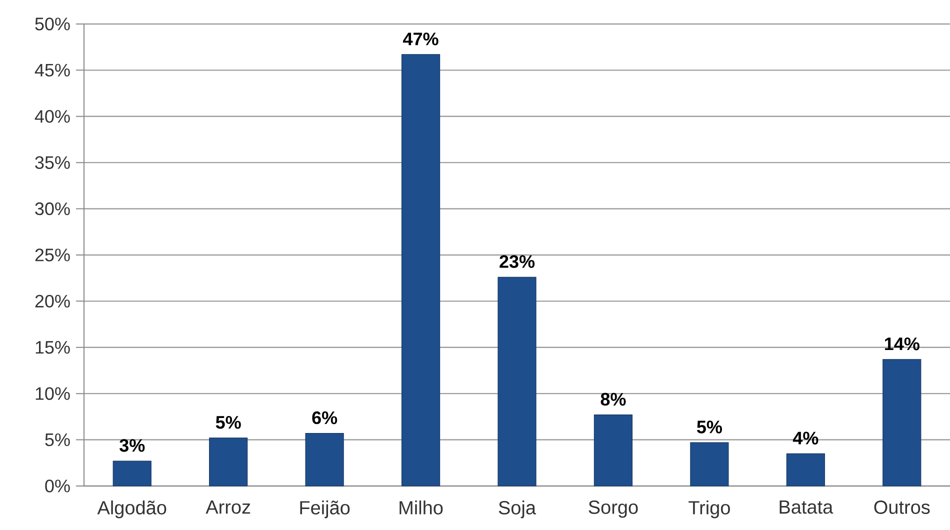 The width and height of the screenshot is (950, 530). I want to click on data-label: 6%, so click(325, 417).